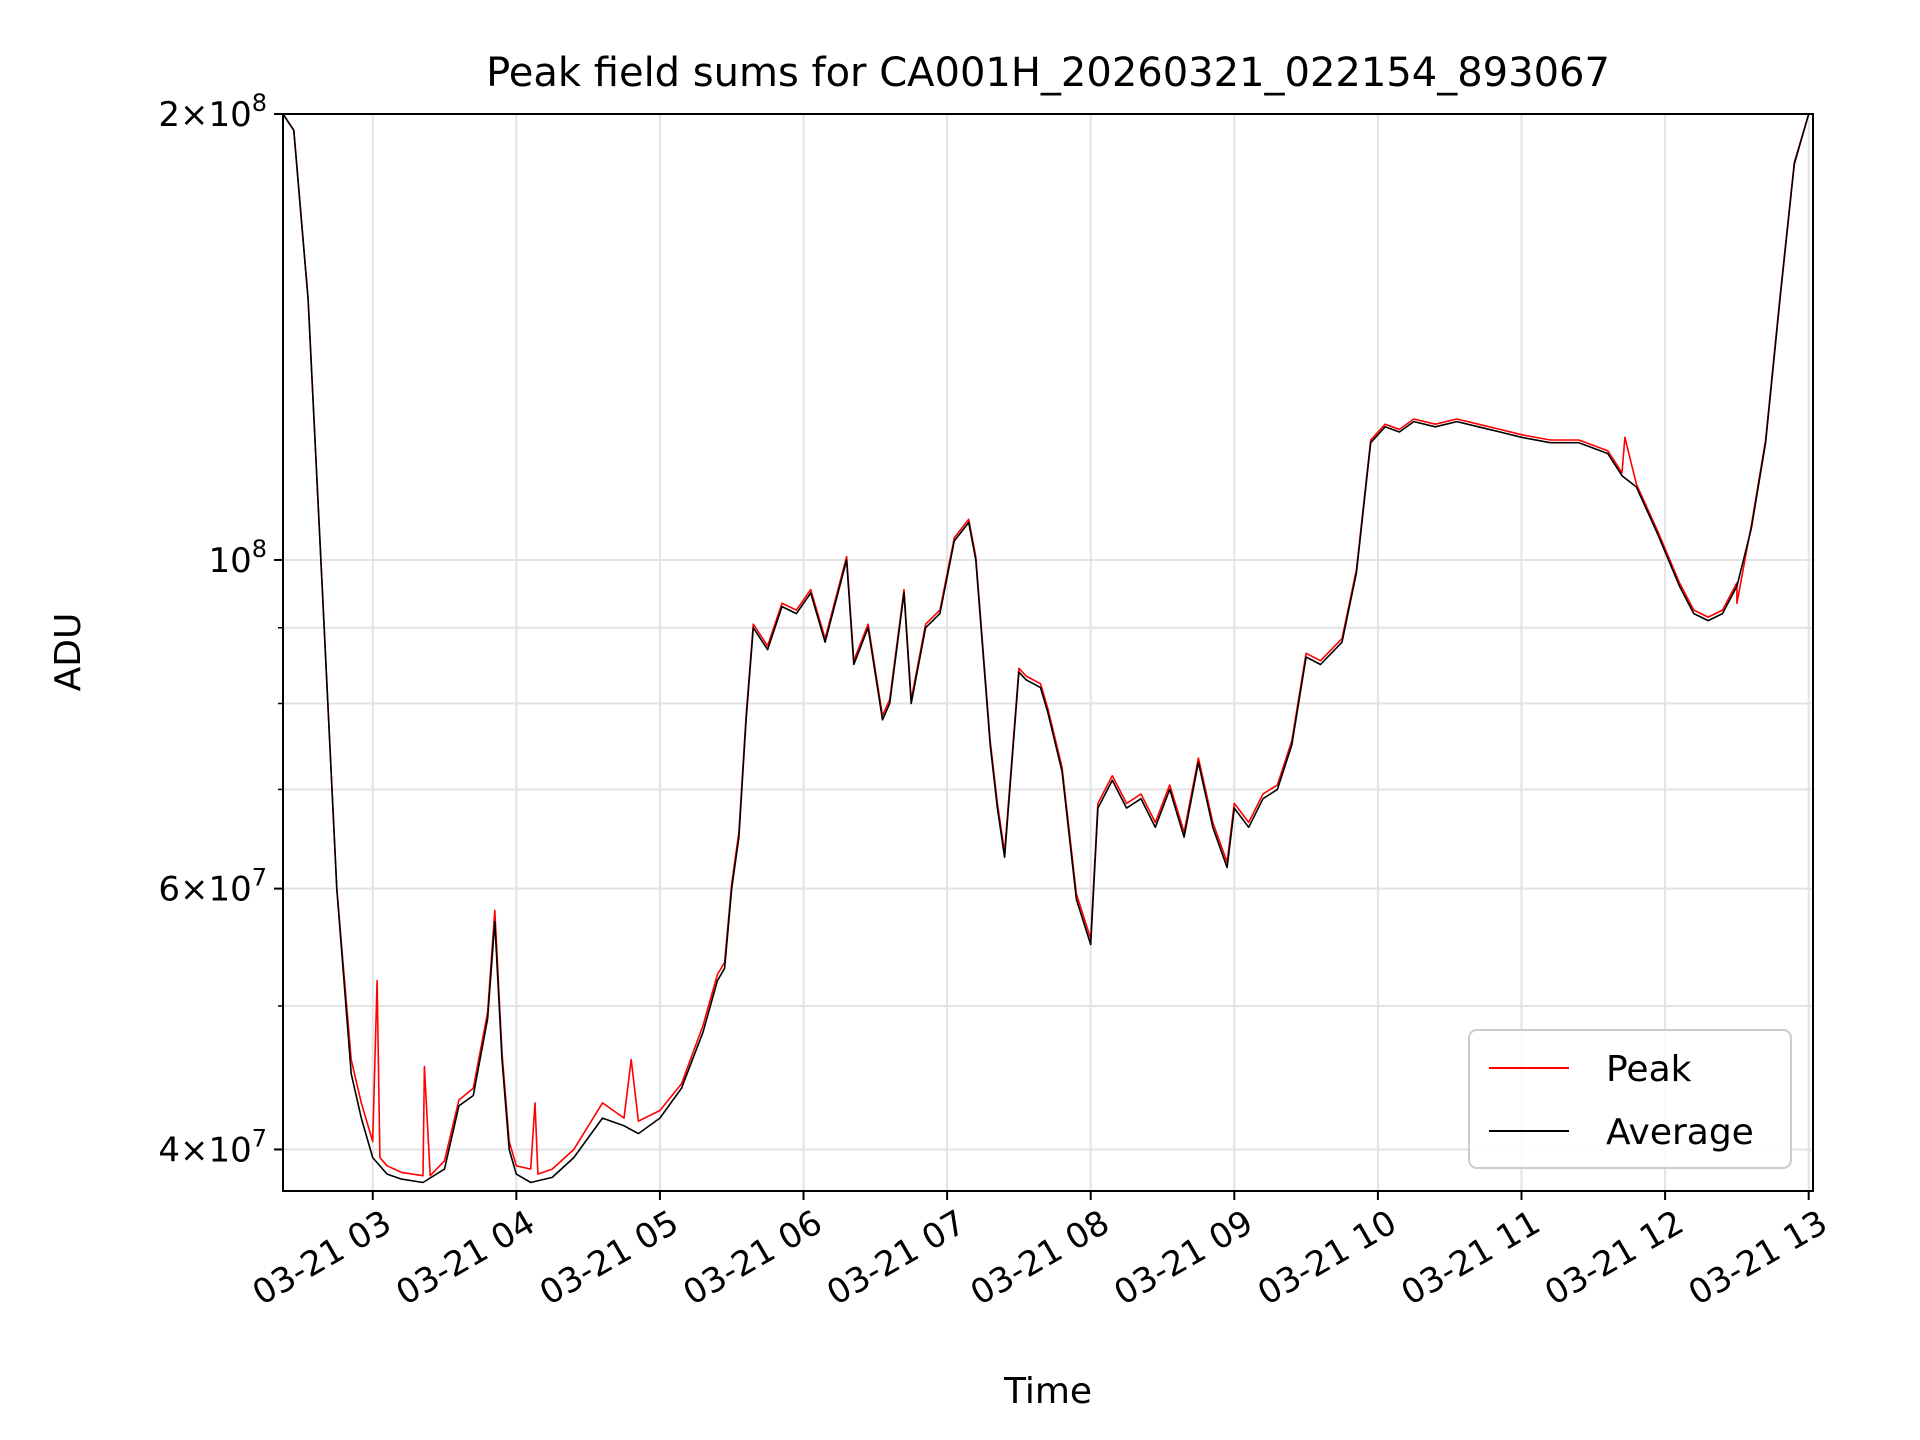 This screenshot has height=1440, width=1920. What do you see at coordinates (1649, 1069) in the screenshot?
I see `legend-label-peak: Peak` at bounding box center [1649, 1069].